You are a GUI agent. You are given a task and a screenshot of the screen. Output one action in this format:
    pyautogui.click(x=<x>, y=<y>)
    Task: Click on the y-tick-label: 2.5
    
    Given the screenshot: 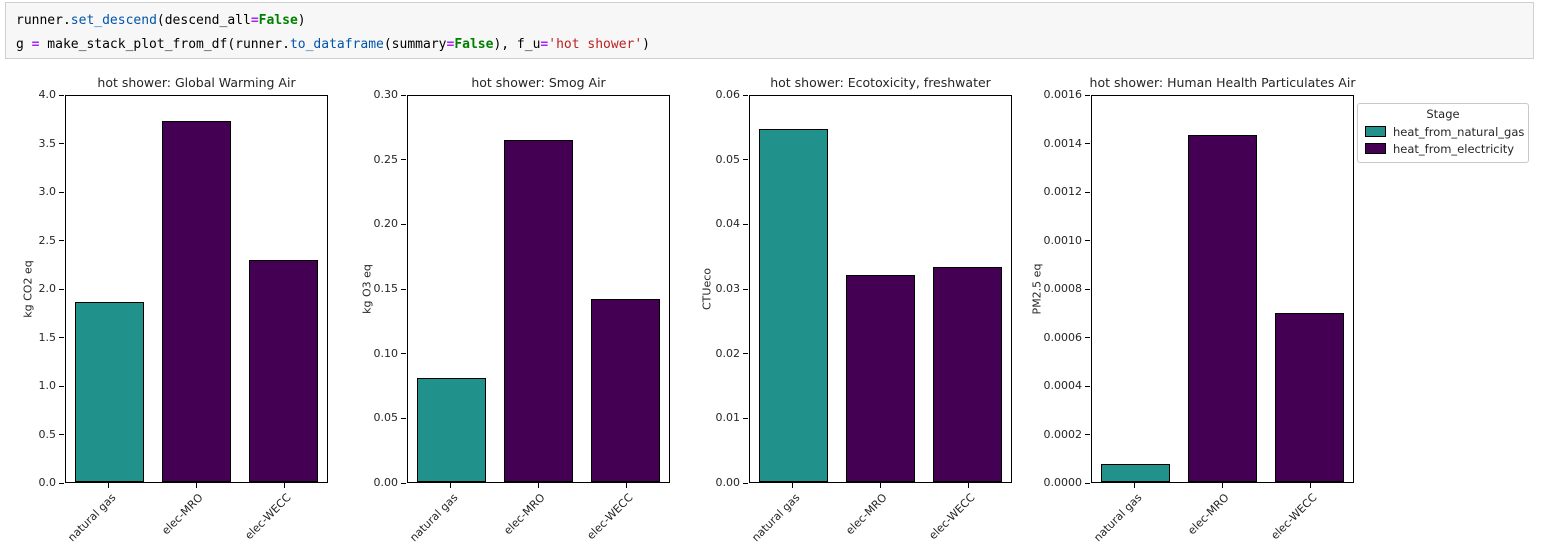 What is the action you would take?
    pyautogui.click(x=47, y=240)
    